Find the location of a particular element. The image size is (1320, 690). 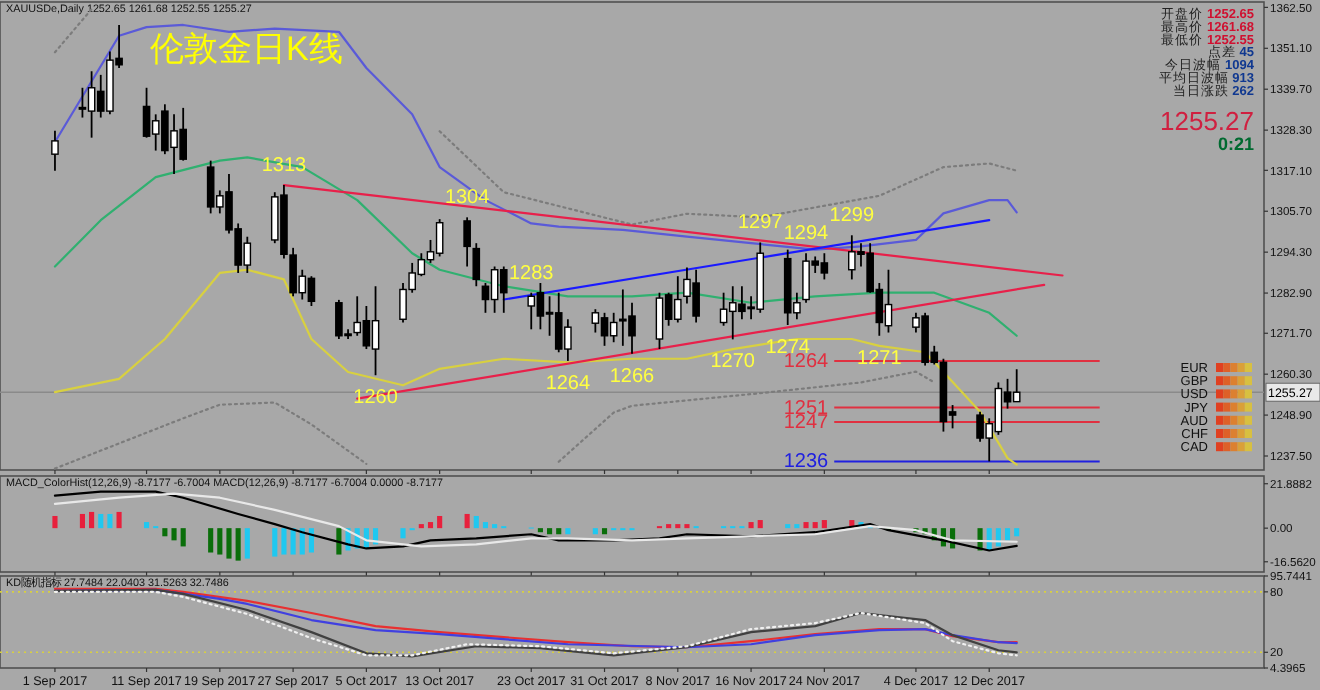

annotation: 0:21 is located at coordinates (1235, 144).